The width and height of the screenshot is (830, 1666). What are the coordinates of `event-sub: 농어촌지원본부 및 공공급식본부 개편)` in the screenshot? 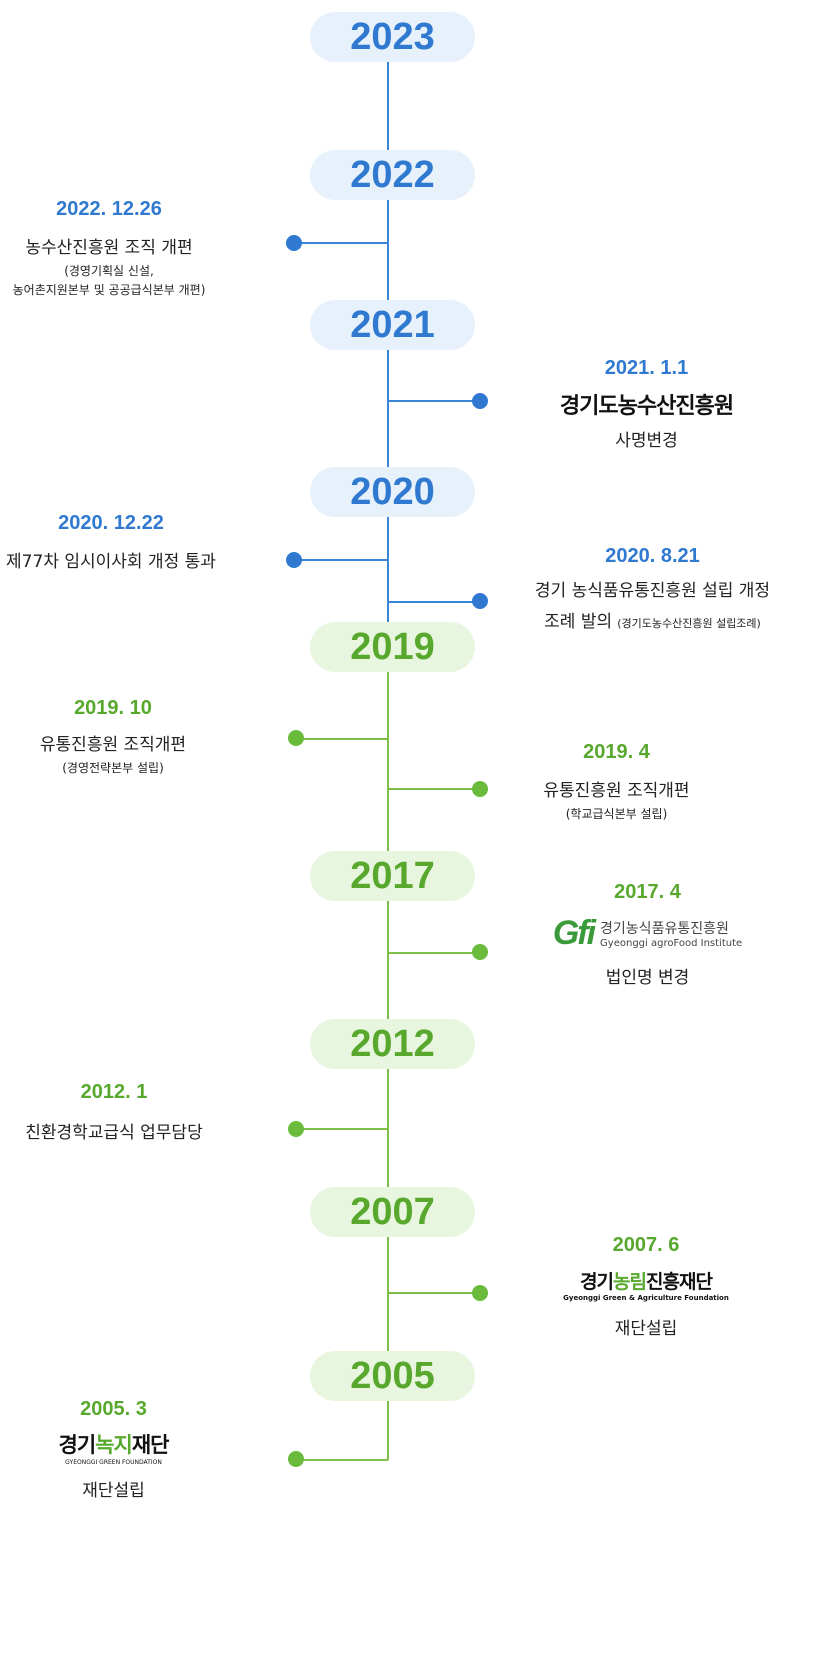 It's located at (109, 290).